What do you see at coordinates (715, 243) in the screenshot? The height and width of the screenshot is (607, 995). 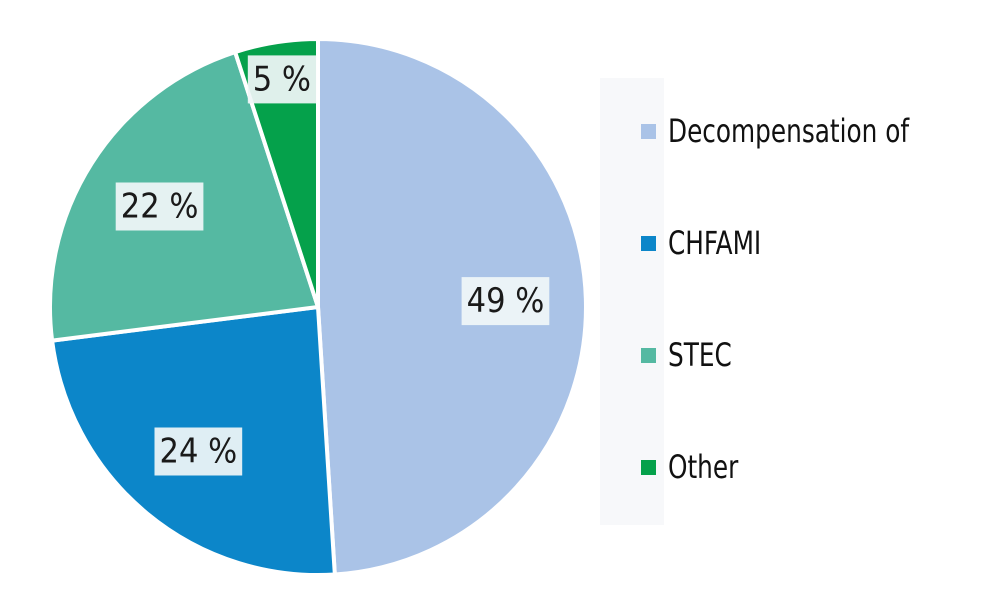 I see `legend-label-chfami: CHFAMI` at bounding box center [715, 243].